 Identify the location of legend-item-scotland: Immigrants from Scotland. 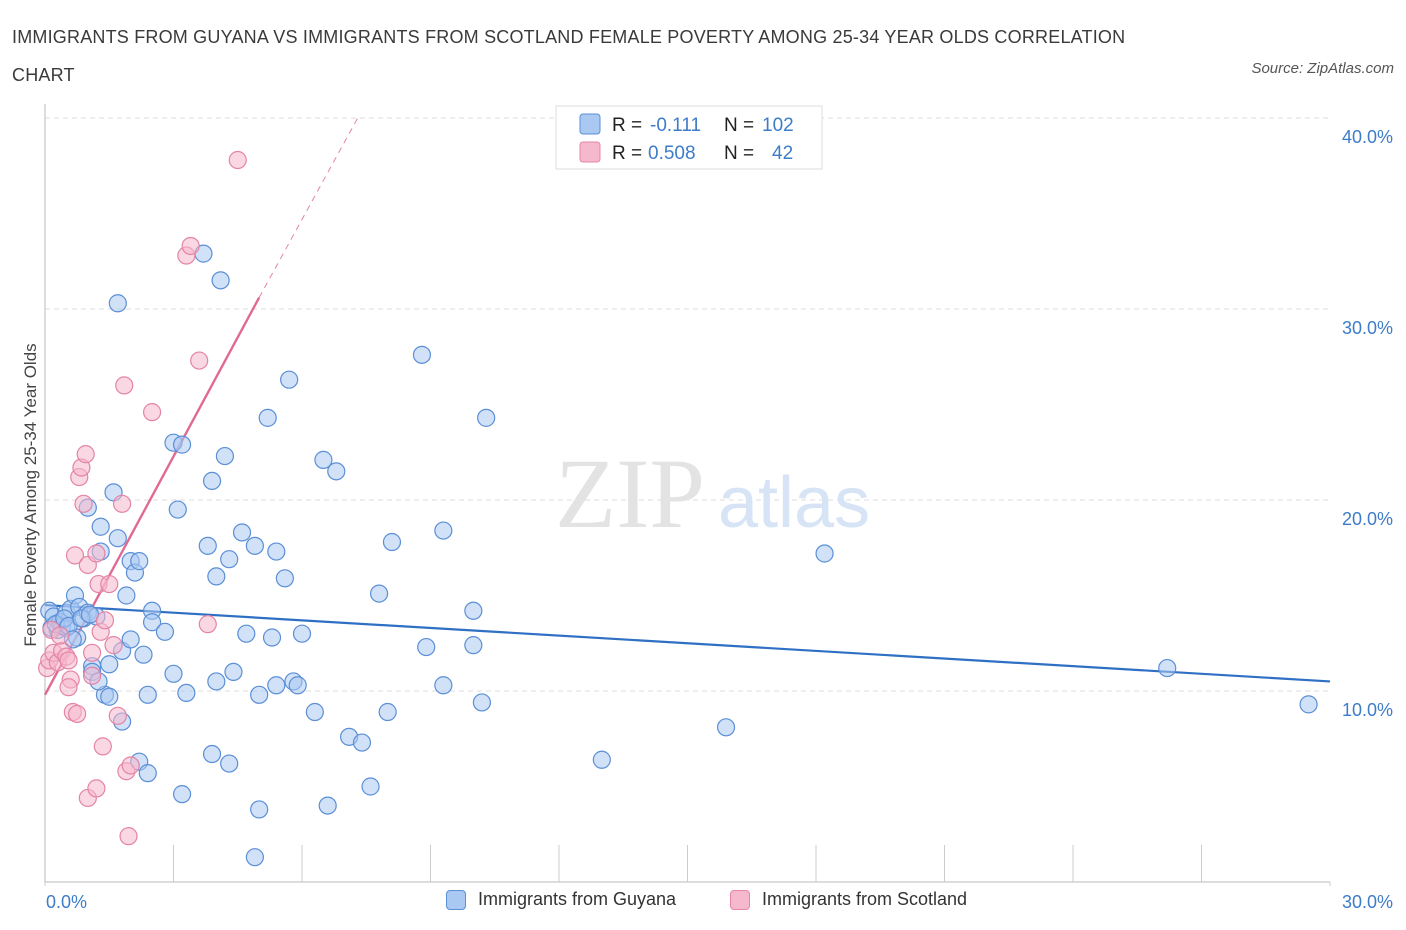
(848, 899).